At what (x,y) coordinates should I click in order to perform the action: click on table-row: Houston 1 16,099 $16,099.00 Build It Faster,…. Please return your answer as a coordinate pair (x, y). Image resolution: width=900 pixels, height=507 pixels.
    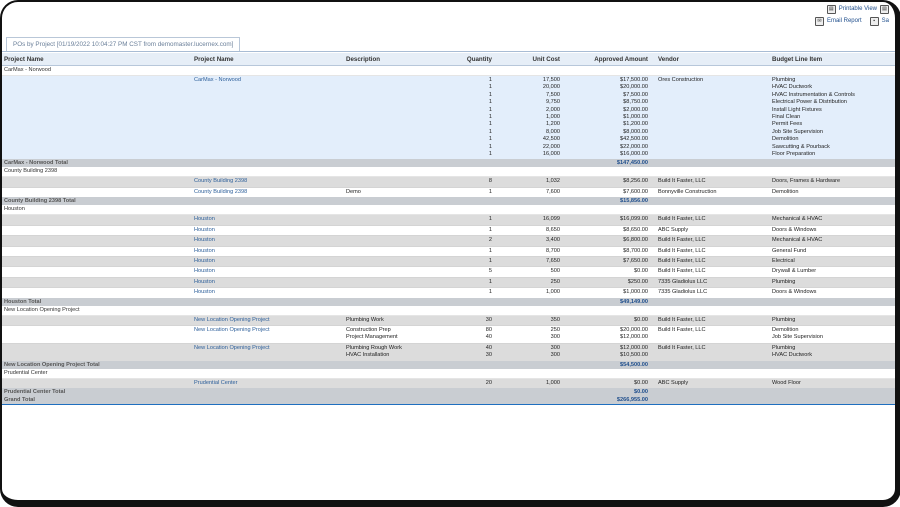
    Looking at the image, I should click on (448, 220).